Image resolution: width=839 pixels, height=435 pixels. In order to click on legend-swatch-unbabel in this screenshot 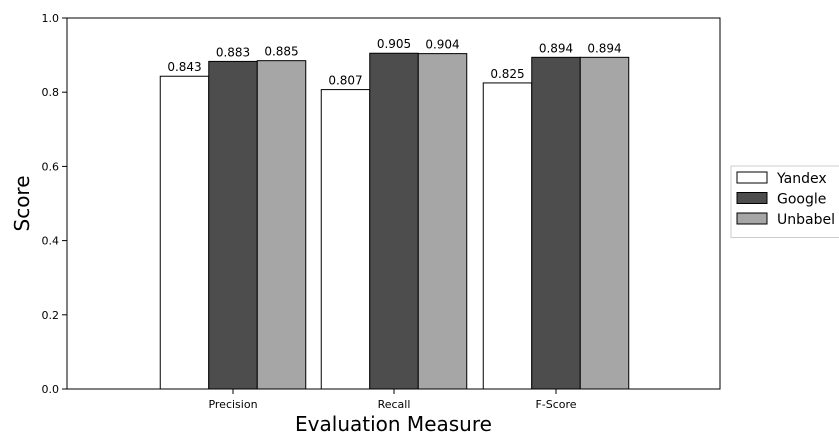, I will do `click(752, 218)`.